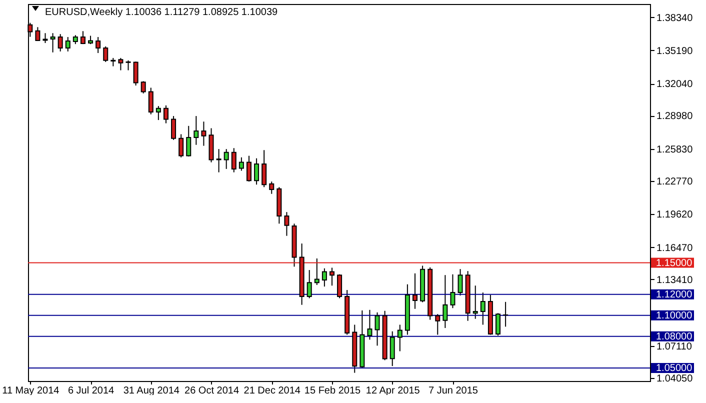  I want to click on ref-line-label: 1.12000, so click(674, 294).